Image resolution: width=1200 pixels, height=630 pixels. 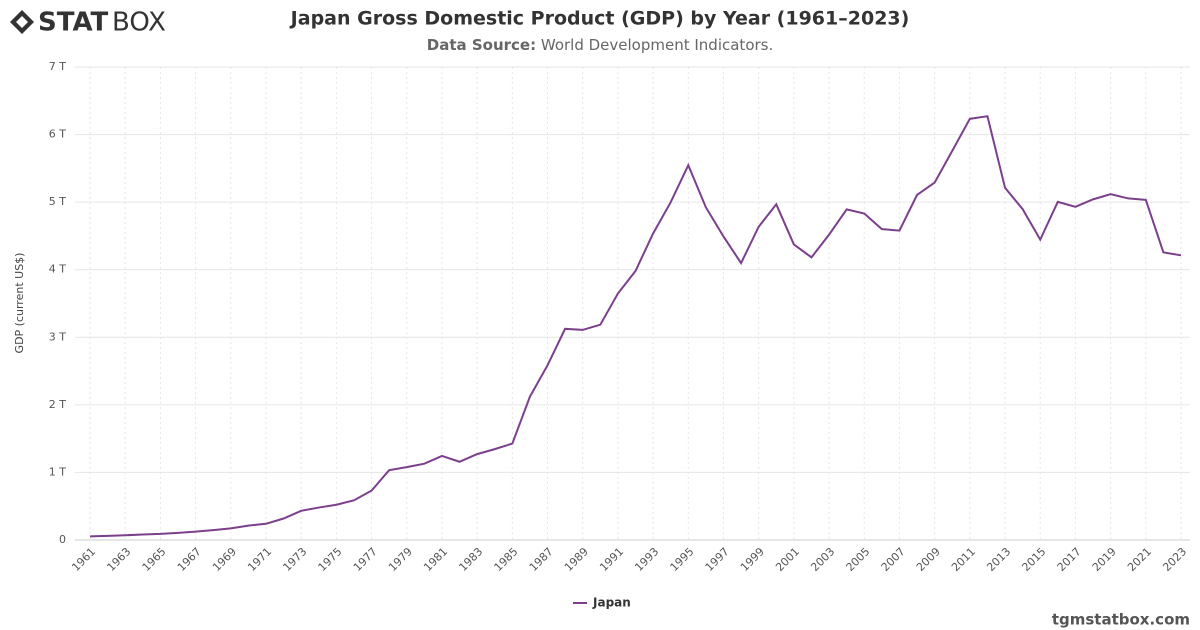 I want to click on y-axis-label: GDP (current US$), so click(x=19, y=303).